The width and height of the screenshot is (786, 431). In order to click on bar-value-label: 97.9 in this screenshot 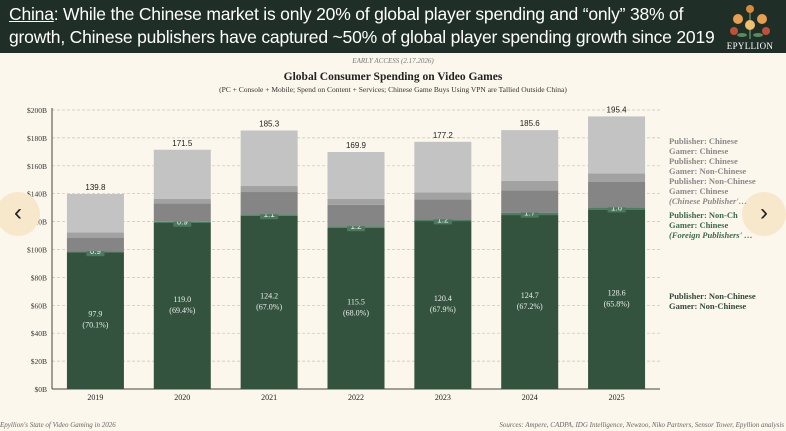, I will do `click(95, 314)`.